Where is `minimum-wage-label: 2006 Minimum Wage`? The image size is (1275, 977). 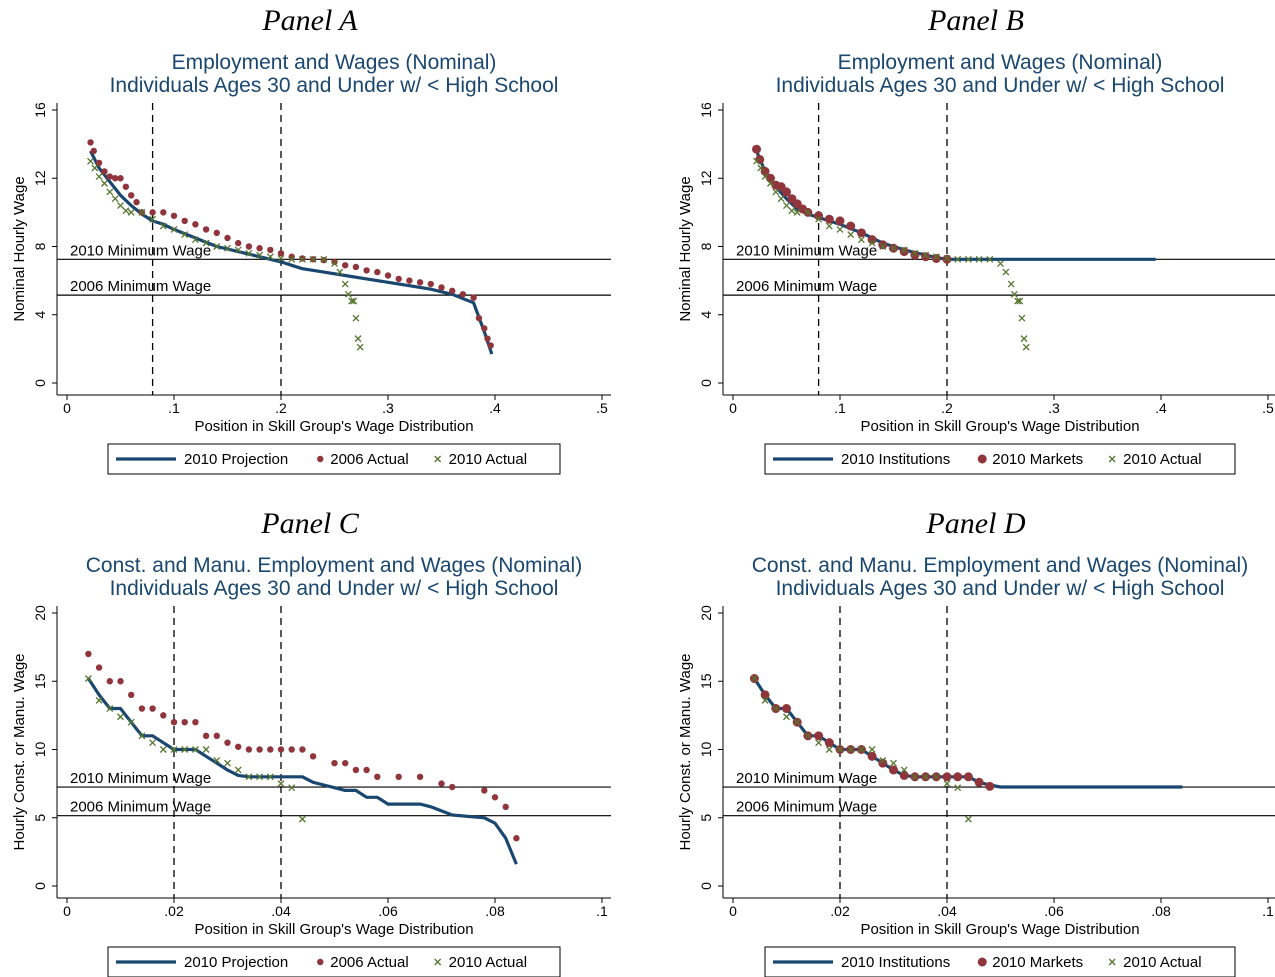
minimum-wage-label: 2006 Minimum Wage is located at coordinates (140, 286).